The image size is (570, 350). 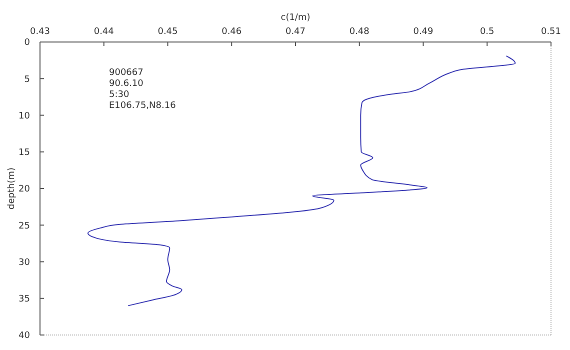 I want to click on y-tick-label: 10, so click(x=24, y=116).